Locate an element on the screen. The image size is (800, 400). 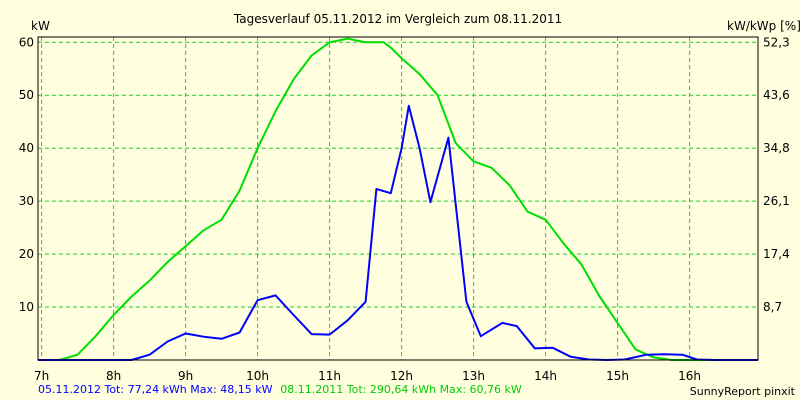
x-tick-label: 13h is located at coordinates (473, 376).